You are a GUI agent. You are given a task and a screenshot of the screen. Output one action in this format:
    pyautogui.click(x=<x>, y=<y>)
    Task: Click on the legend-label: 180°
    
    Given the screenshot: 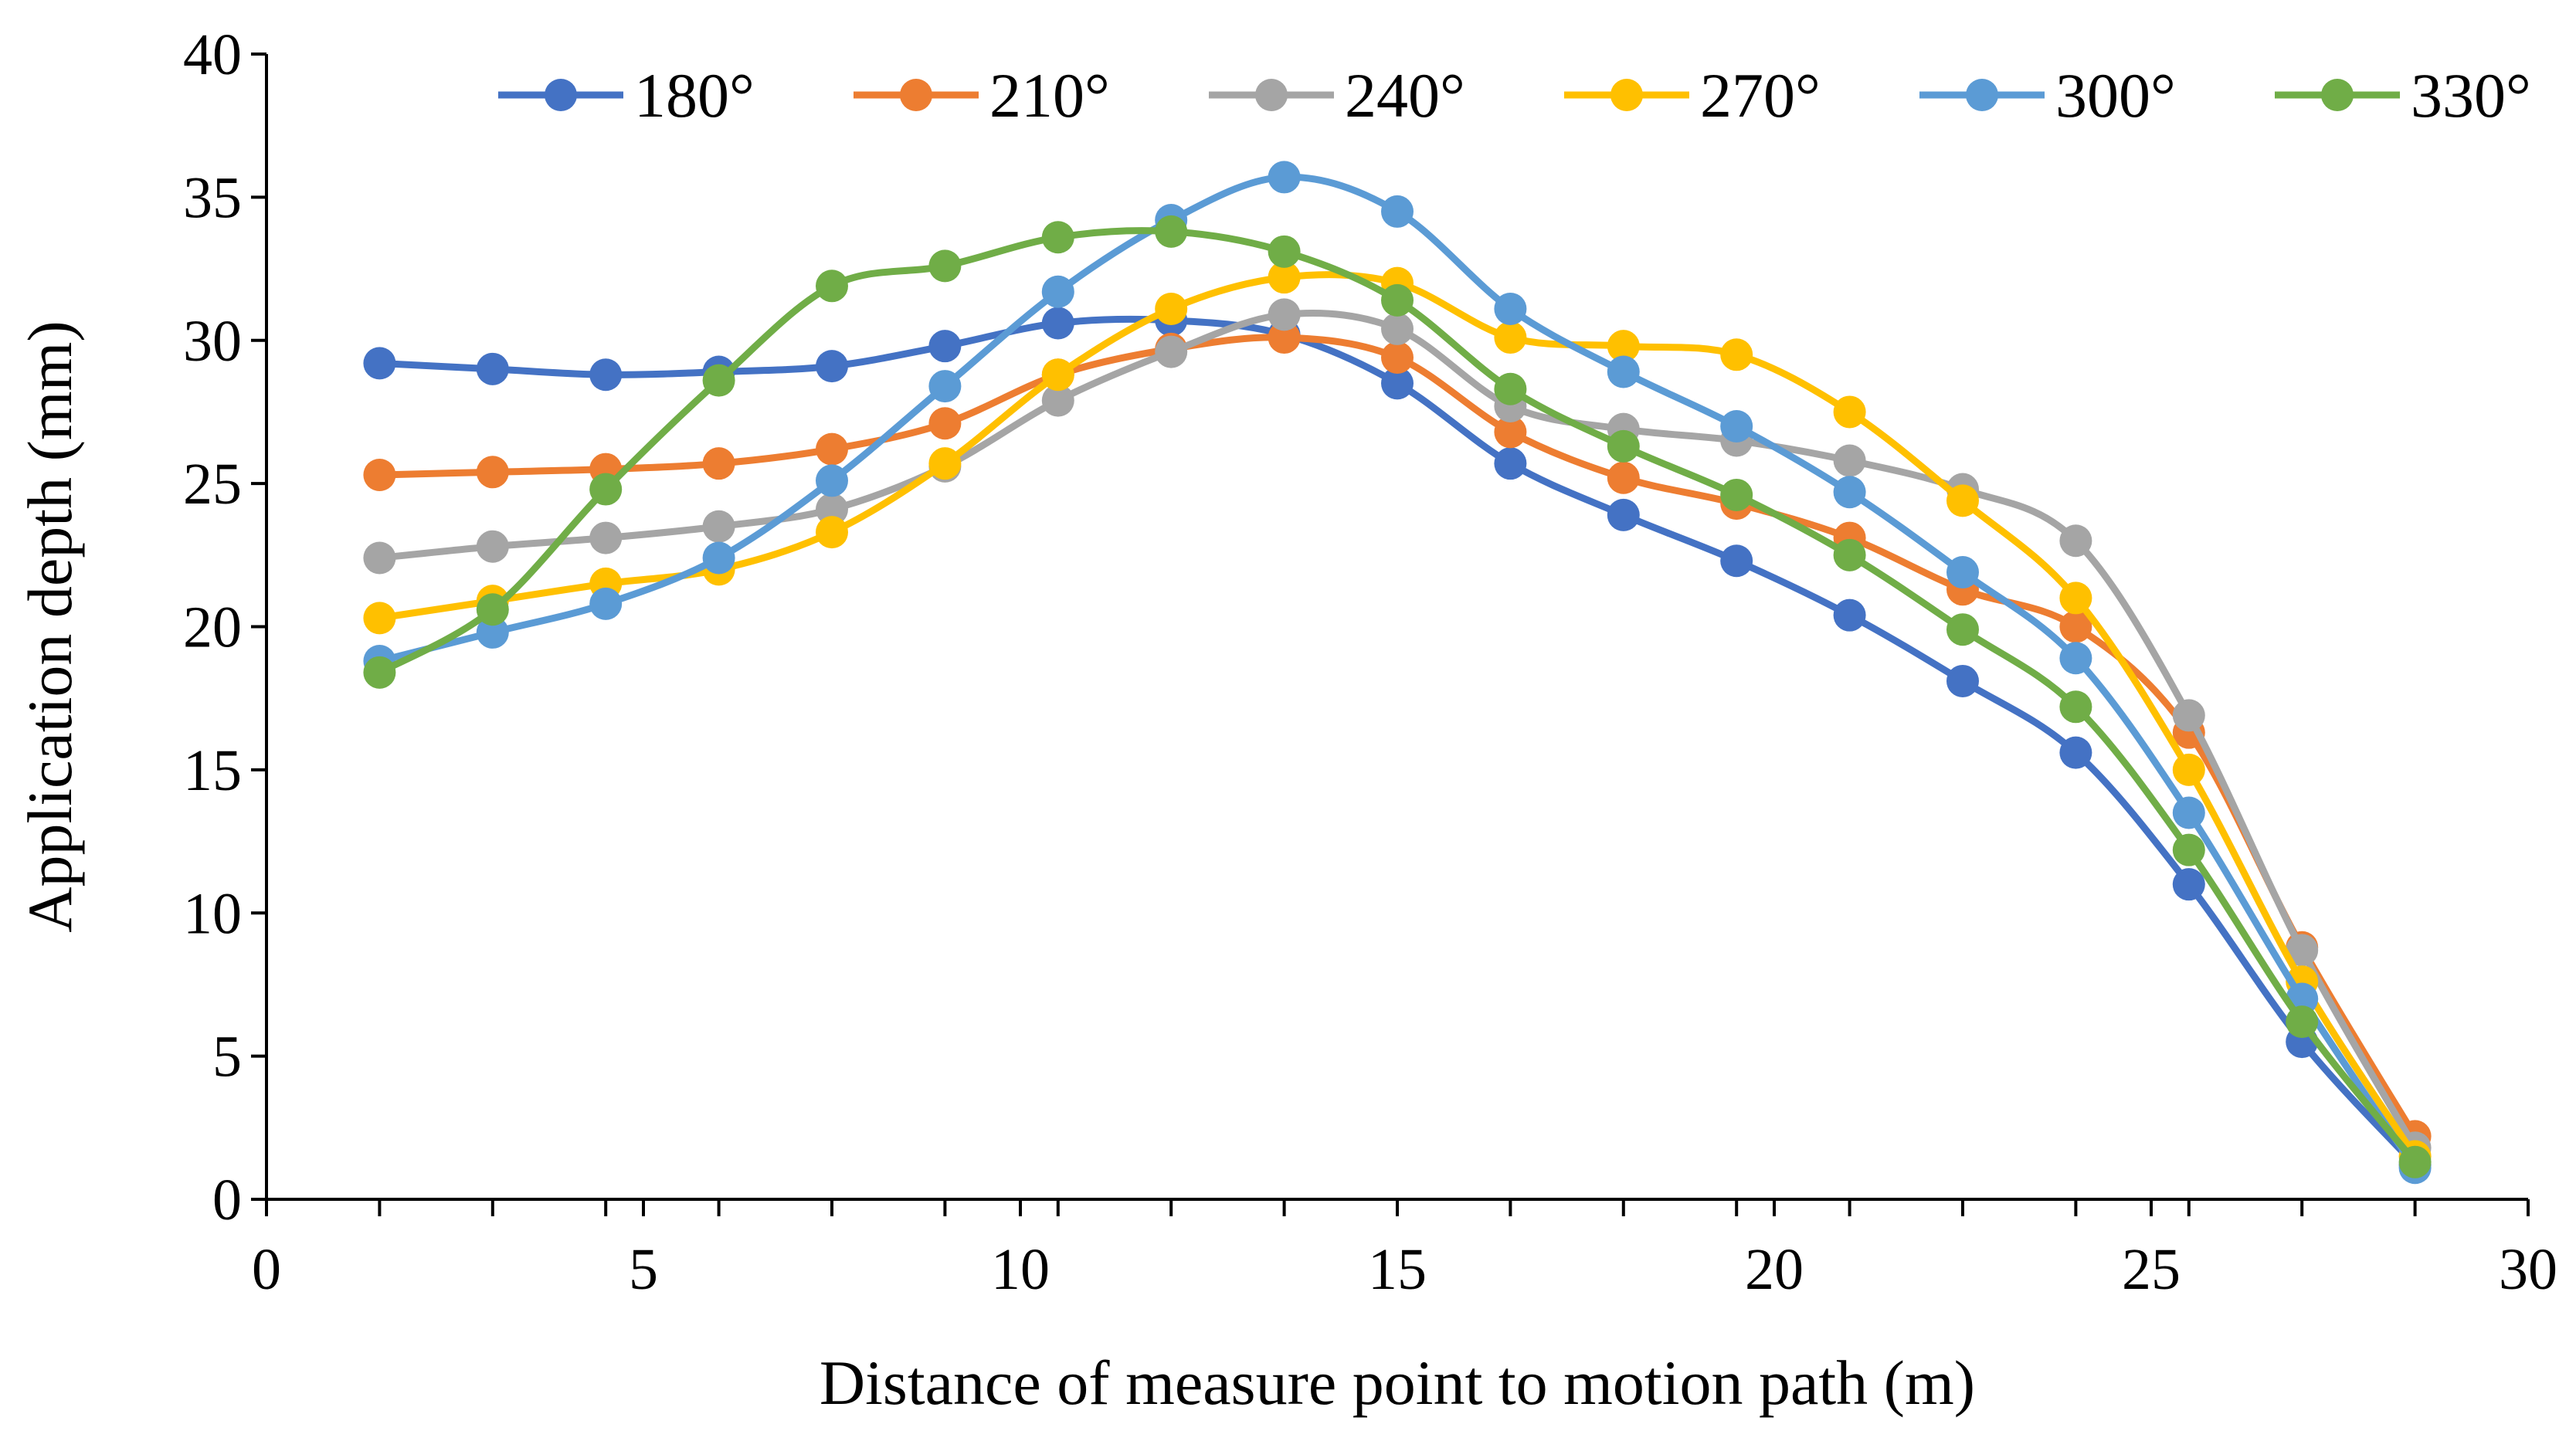 What is the action you would take?
    pyautogui.click(x=694, y=95)
    